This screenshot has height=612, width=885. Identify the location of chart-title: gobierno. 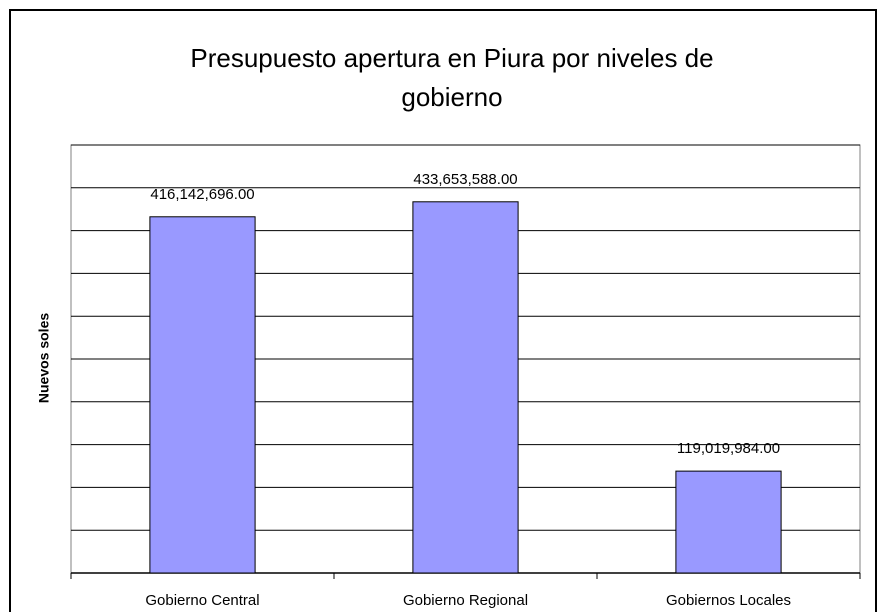
(451, 97).